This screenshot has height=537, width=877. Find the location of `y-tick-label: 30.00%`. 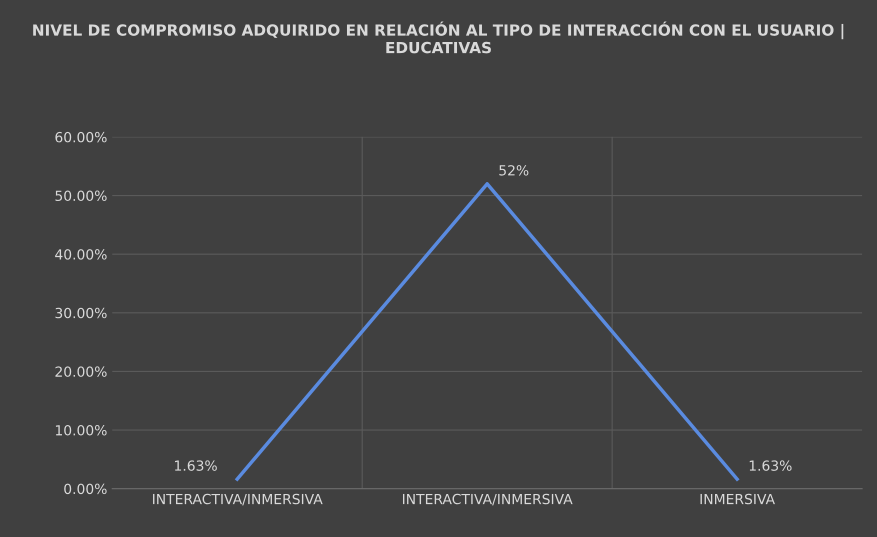

y-tick-label: 30.00% is located at coordinates (81, 313).